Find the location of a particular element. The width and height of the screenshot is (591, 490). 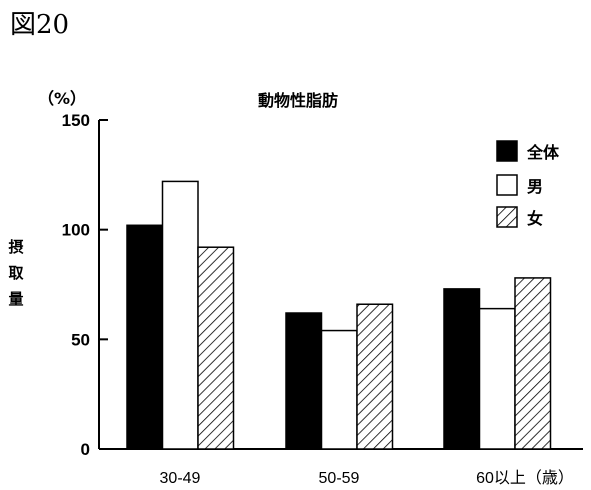

y-tick-label: 100 is located at coordinates (76, 230).